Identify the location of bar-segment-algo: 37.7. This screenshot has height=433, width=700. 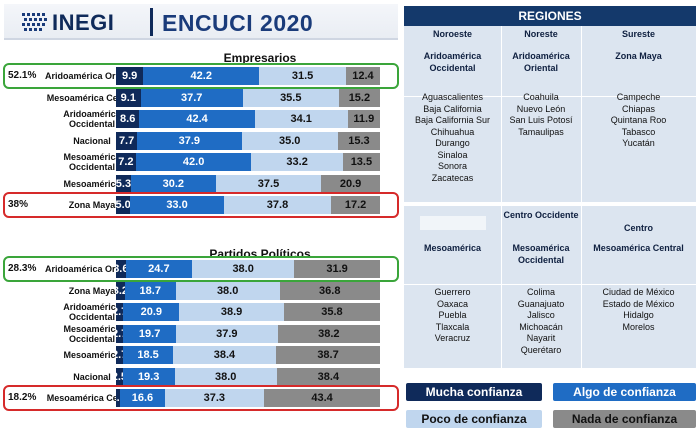
(191, 97).